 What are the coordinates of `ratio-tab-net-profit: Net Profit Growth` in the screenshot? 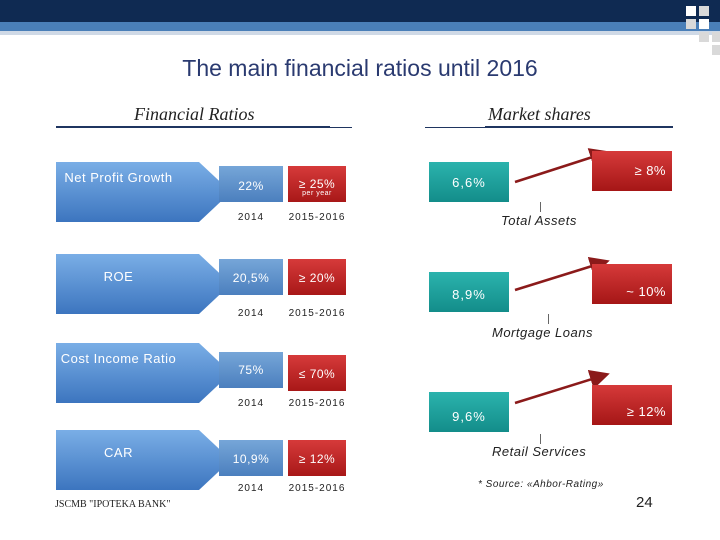 It's located at (143, 192).